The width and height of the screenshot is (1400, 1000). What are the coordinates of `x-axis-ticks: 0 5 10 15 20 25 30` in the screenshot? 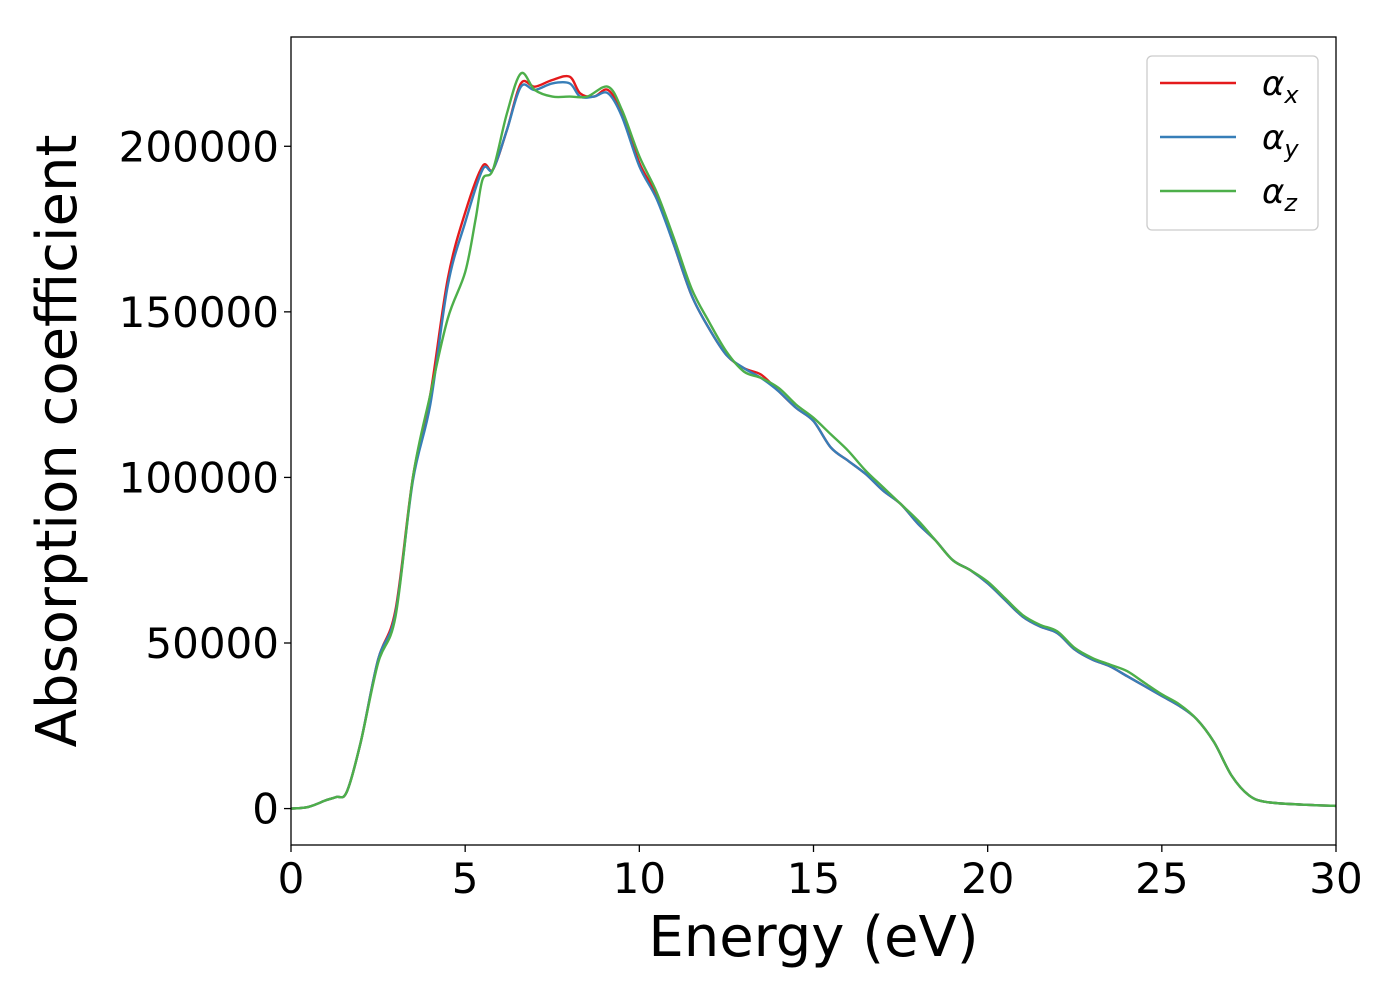 It's located at (820, 874).